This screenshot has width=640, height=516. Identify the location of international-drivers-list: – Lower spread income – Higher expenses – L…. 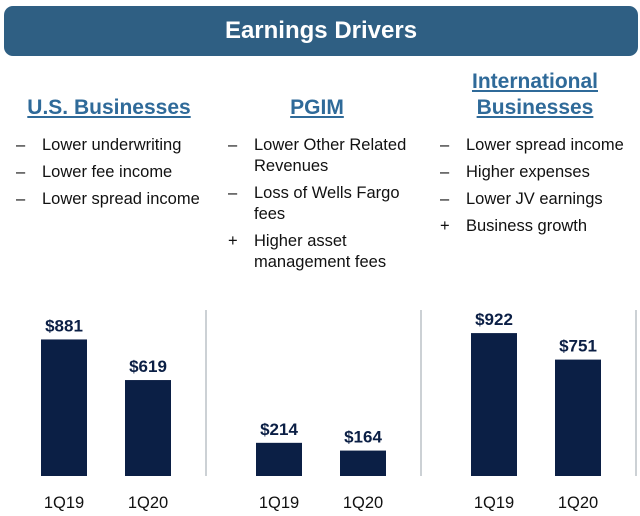
(539, 189).